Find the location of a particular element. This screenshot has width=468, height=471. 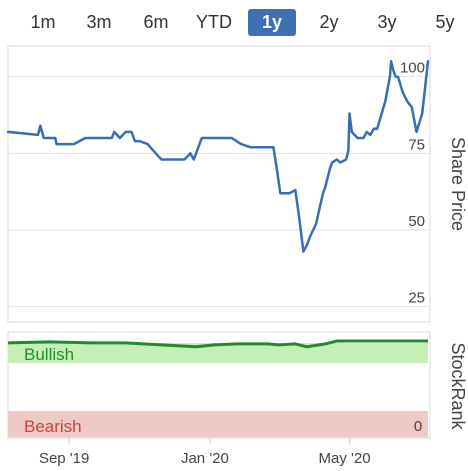

range-tab-bar: 1m 3m 6m YTD 1y 2y 3y 5y is located at coordinates (234, 22).